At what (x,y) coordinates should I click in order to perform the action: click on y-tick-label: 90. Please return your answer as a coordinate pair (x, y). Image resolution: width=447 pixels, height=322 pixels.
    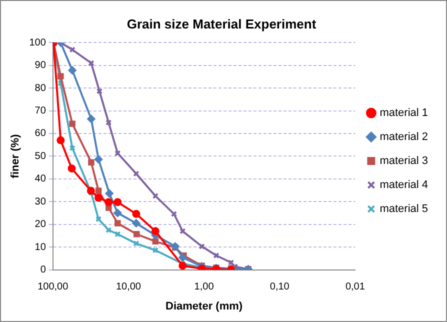
    Looking at the image, I should click on (40, 66).